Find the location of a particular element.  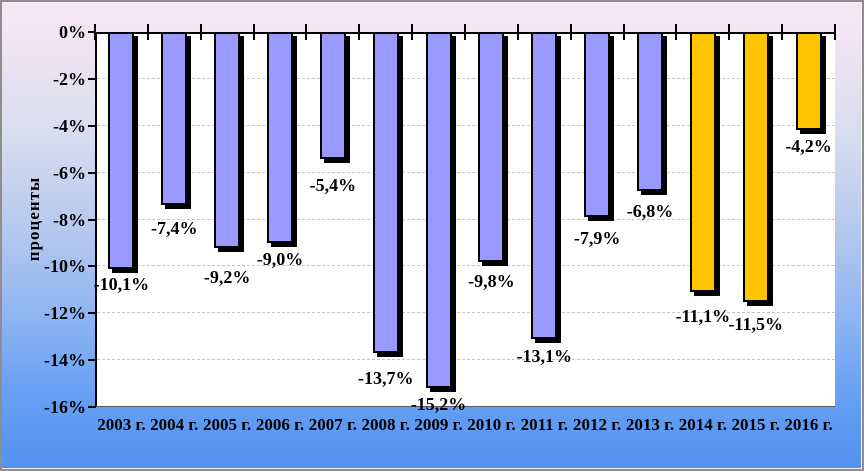

y-tick-label: 0% is located at coordinates (72, 32).